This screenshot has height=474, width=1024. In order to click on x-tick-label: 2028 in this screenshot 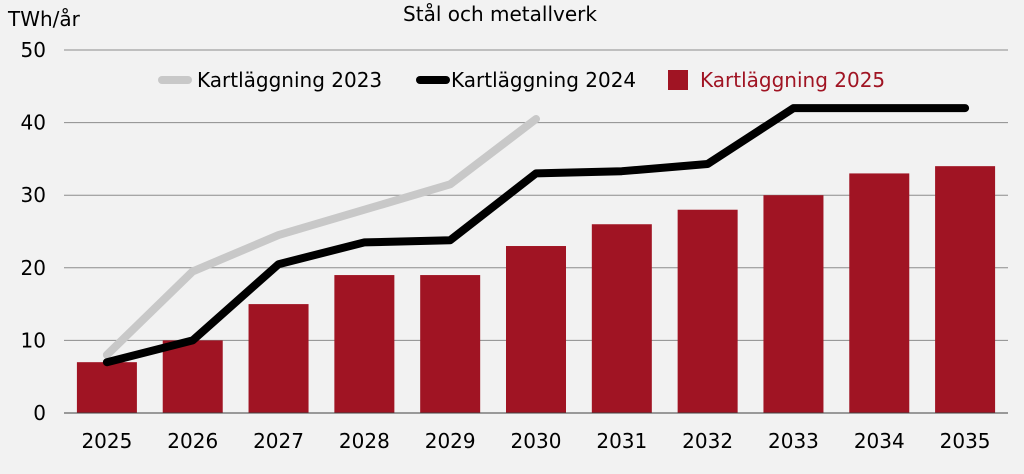, I will do `click(364, 441)`.